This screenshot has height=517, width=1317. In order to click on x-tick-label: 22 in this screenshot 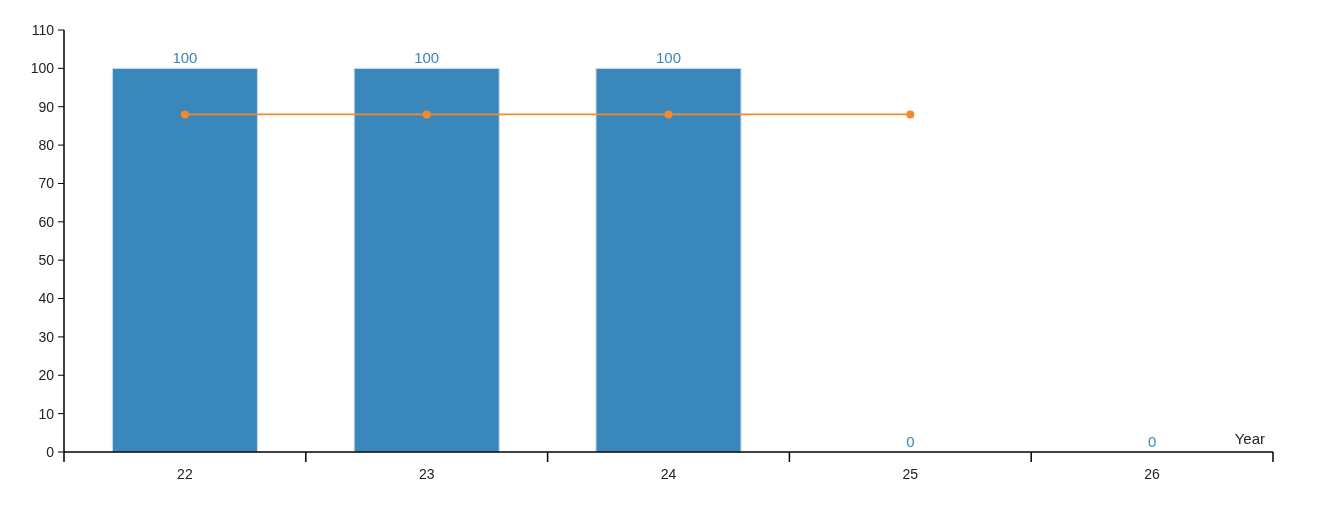, I will do `click(185, 474)`.